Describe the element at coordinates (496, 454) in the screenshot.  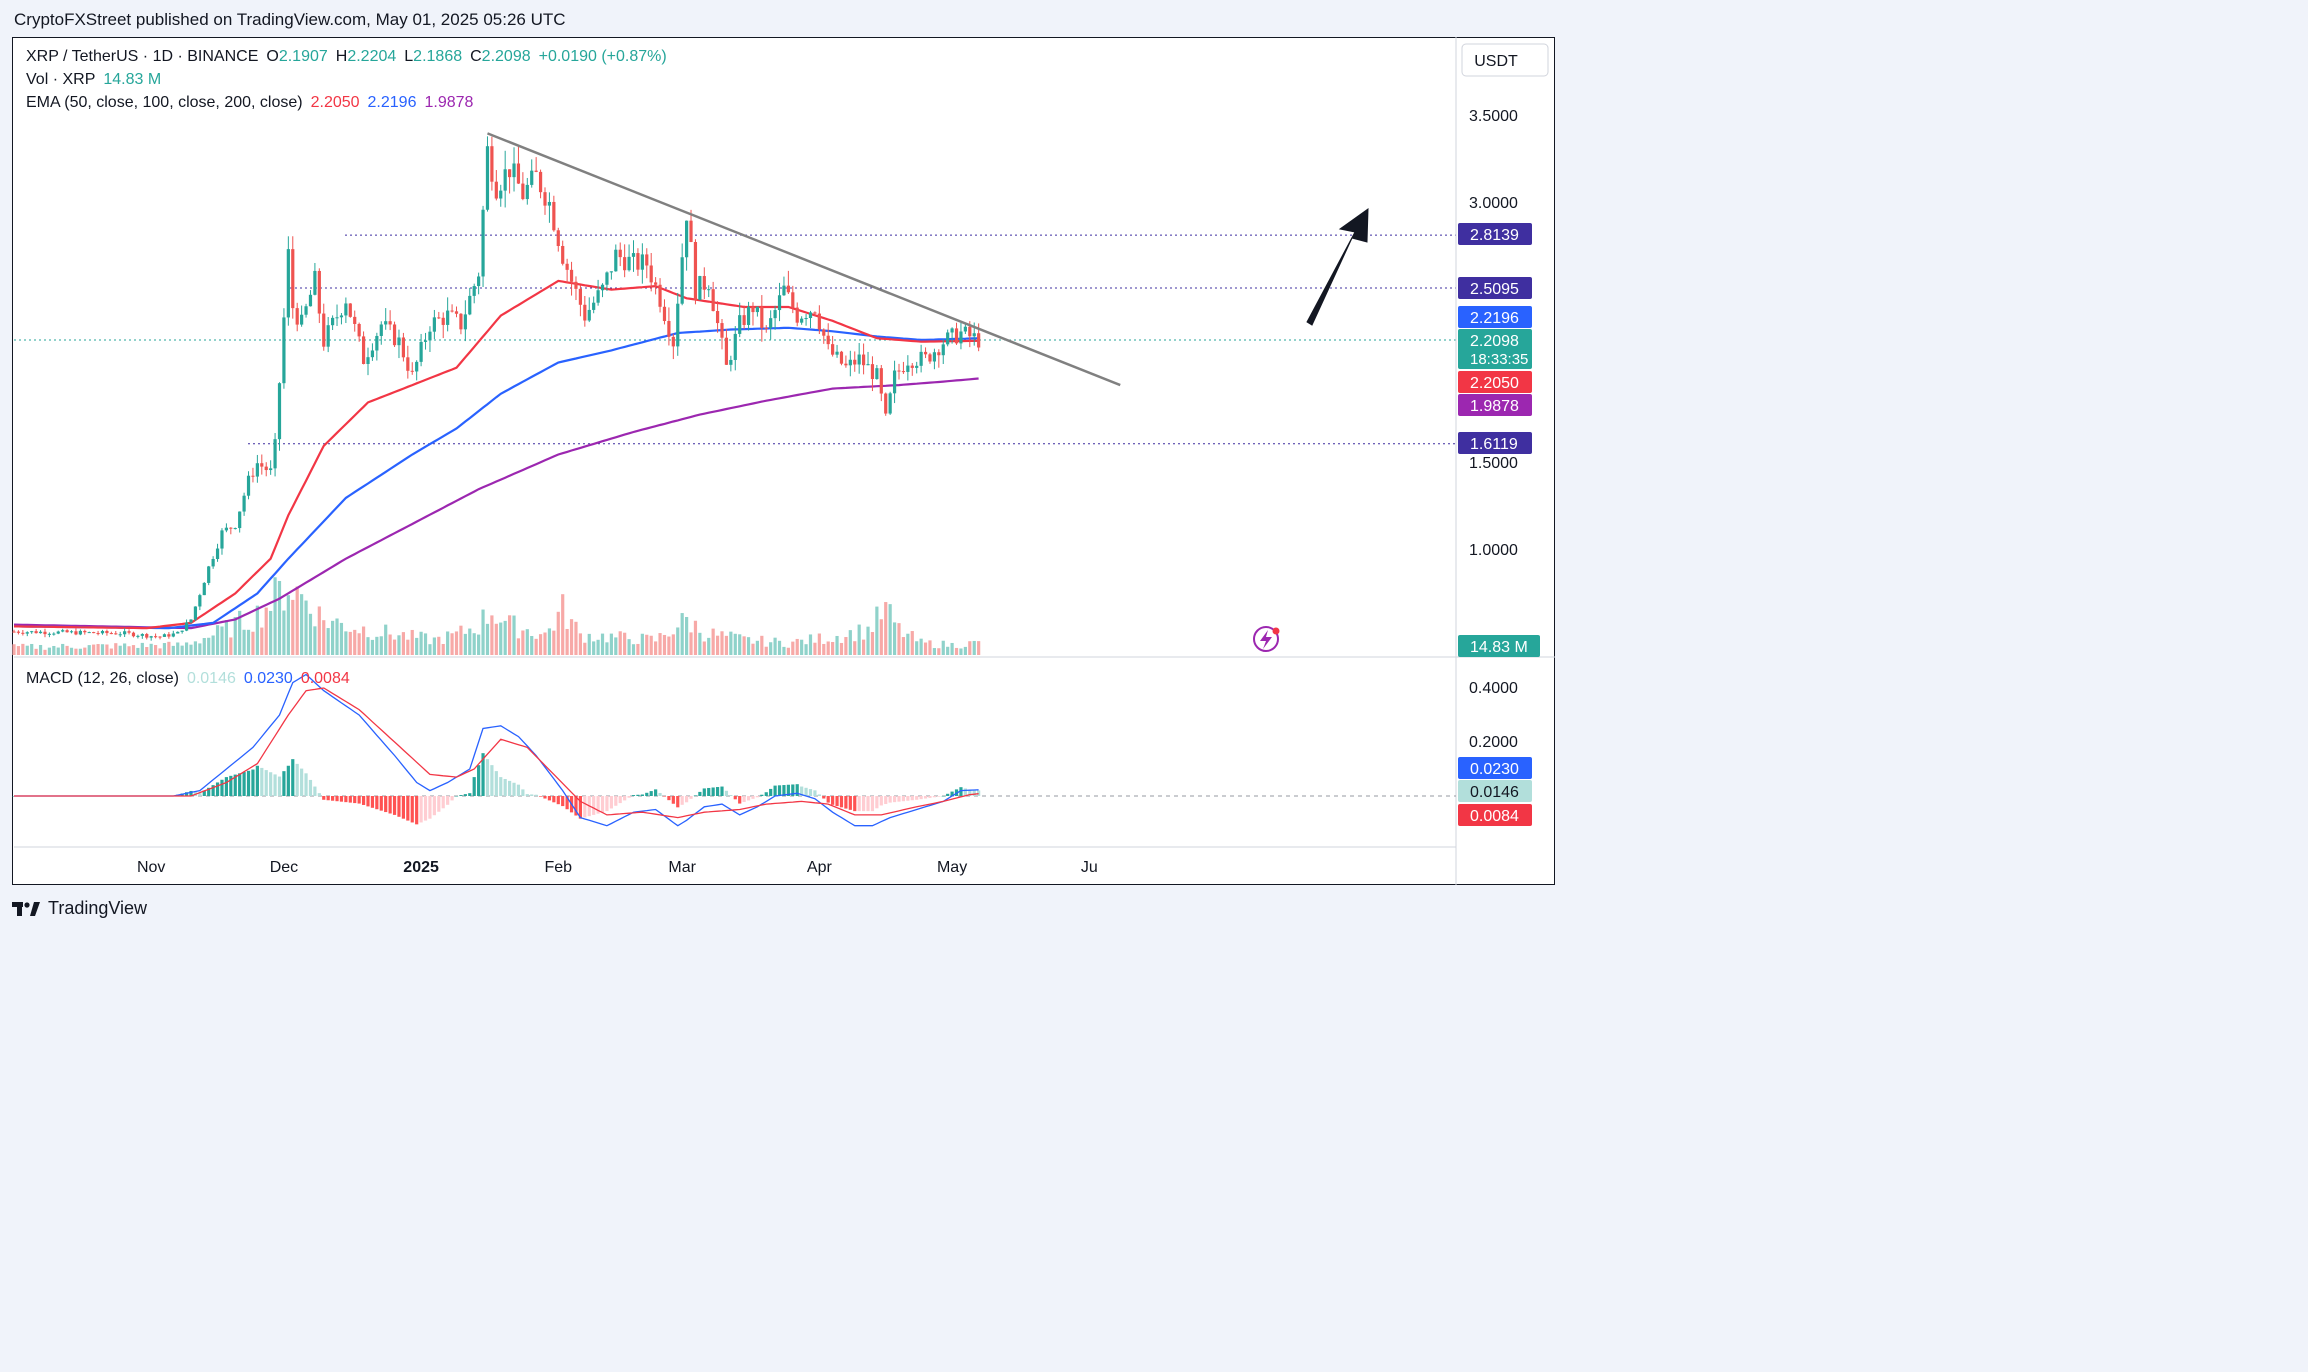
I see `ema-lines` at that location.